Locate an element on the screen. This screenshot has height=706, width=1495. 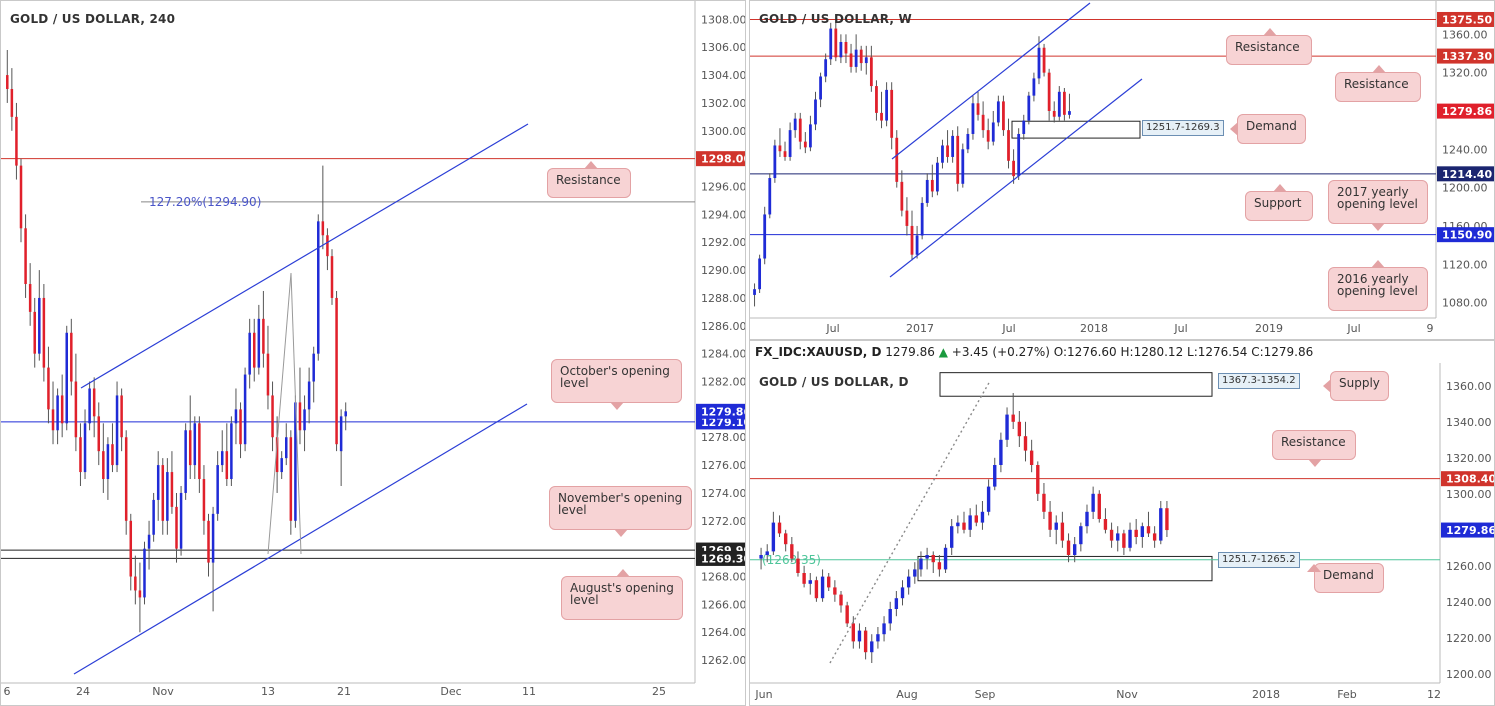
price-tag-label-resistance-1337: 1337.30 is located at coordinates (1467, 56).